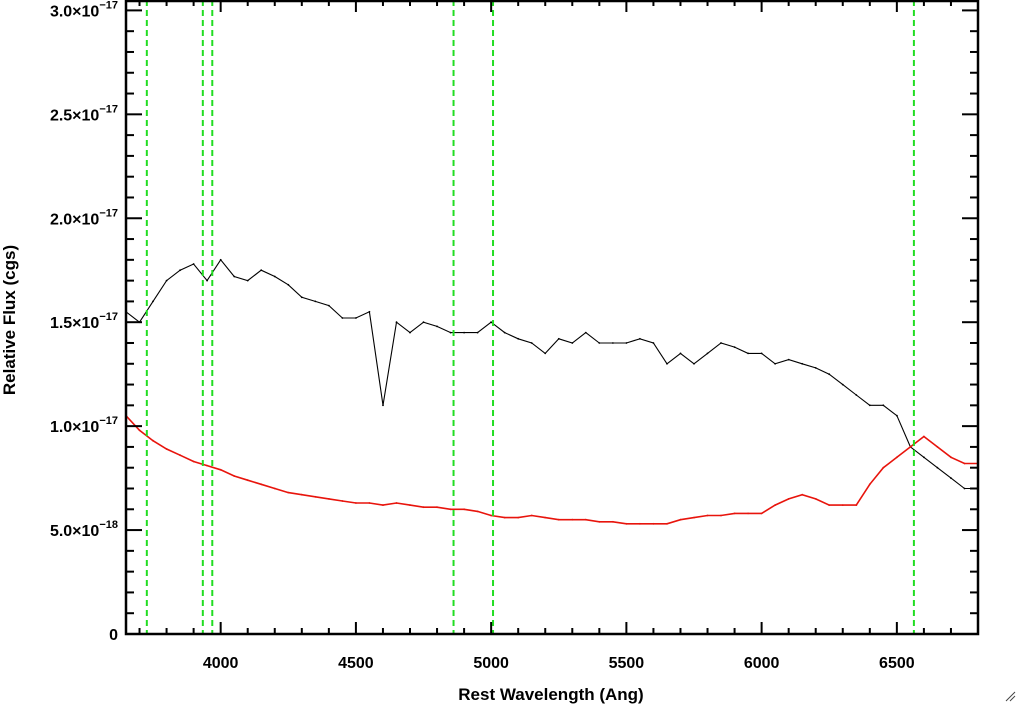 The height and width of the screenshot is (706, 1020). What do you see at coordinates (1010, 696) in the screenshot?
I see `resize-grip-icon` at bounding box center [1010, 696].